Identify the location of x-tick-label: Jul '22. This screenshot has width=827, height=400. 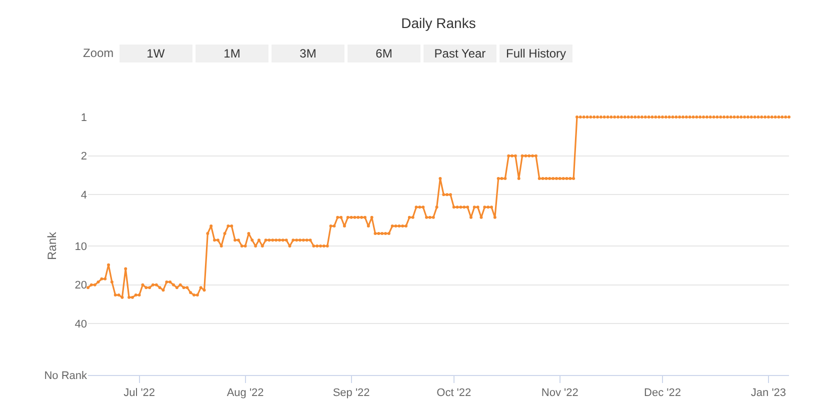
(140, 393).